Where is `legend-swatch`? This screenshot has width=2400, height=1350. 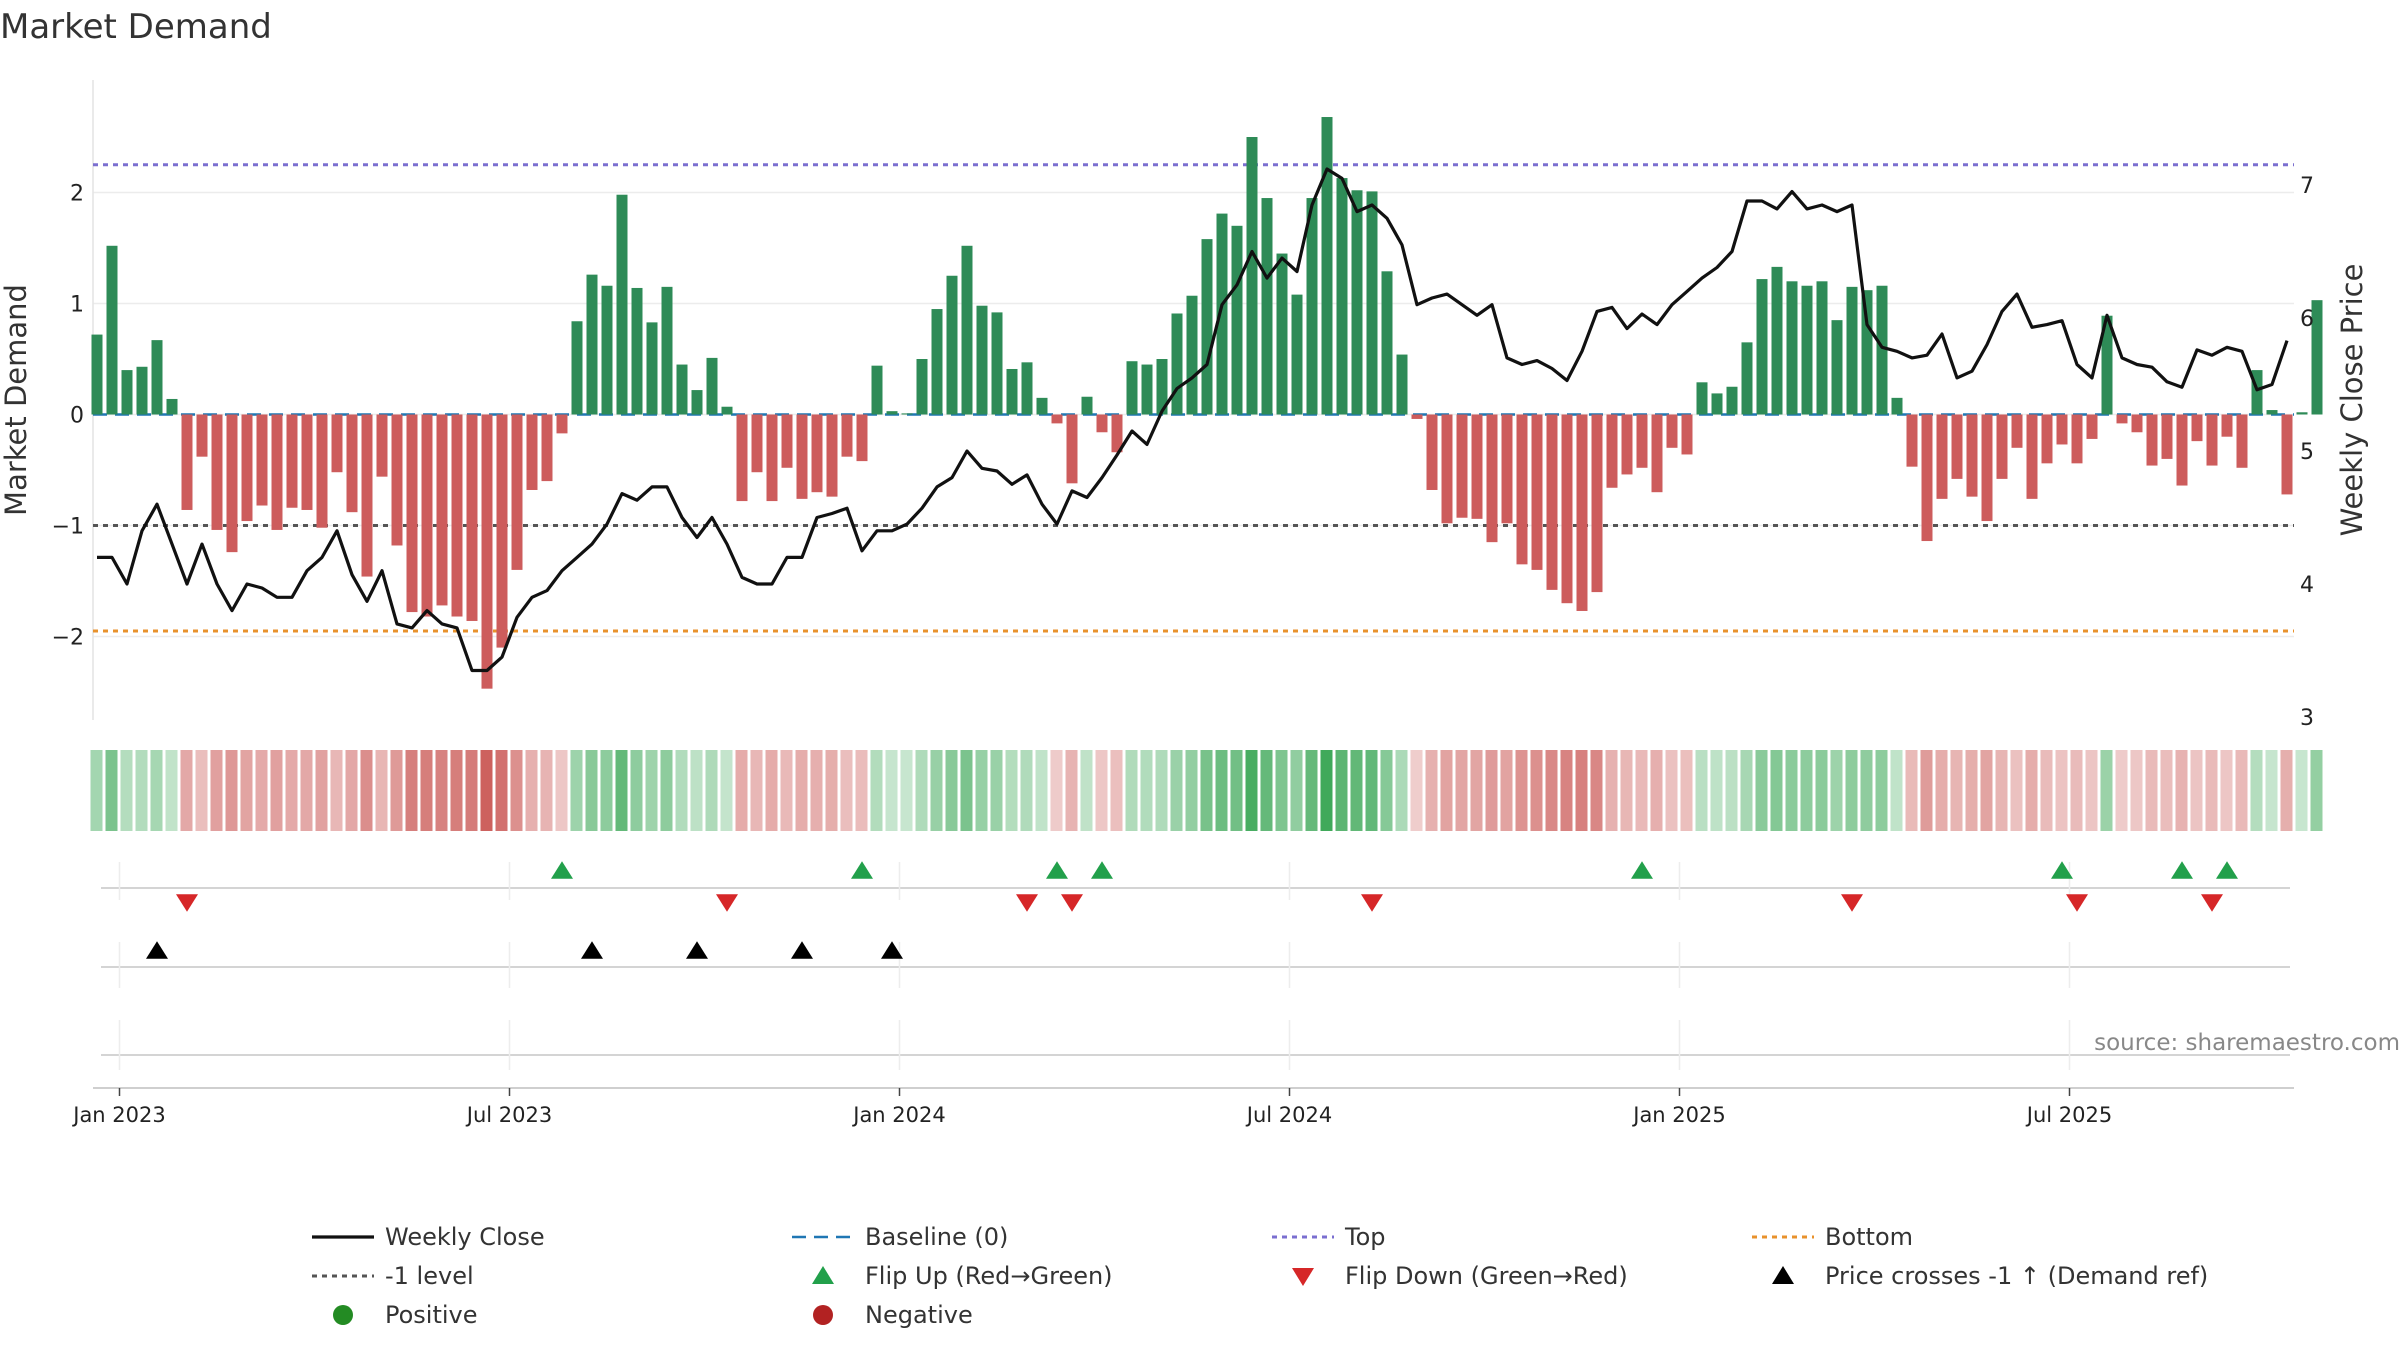 legend-swatch is located at coordinates (823, 1315).